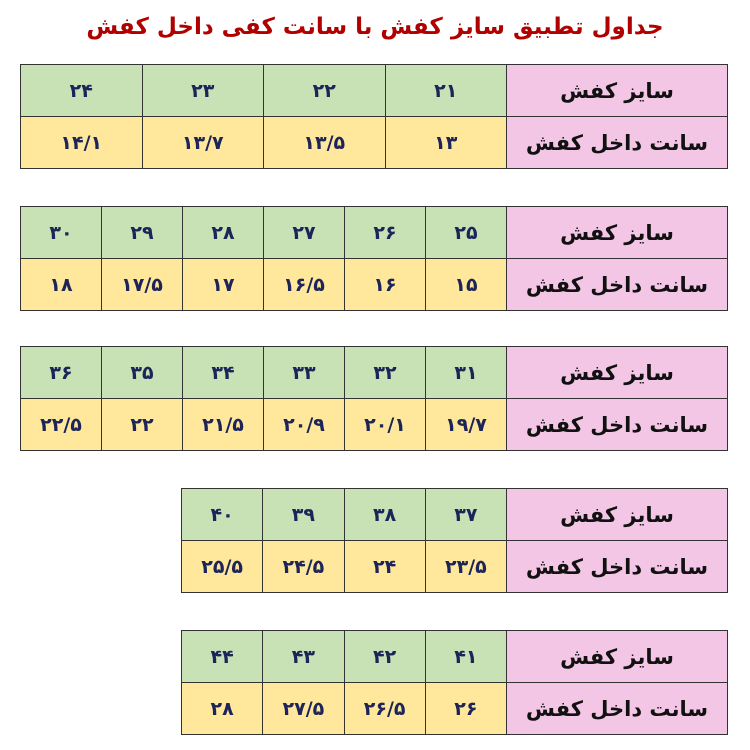 The image size is (750, 750). What do you see at coordinates (466, 566) in the screenshot?
I see `insole-cm-cell: ۲۳/۵` at bounding box center [466, 566].